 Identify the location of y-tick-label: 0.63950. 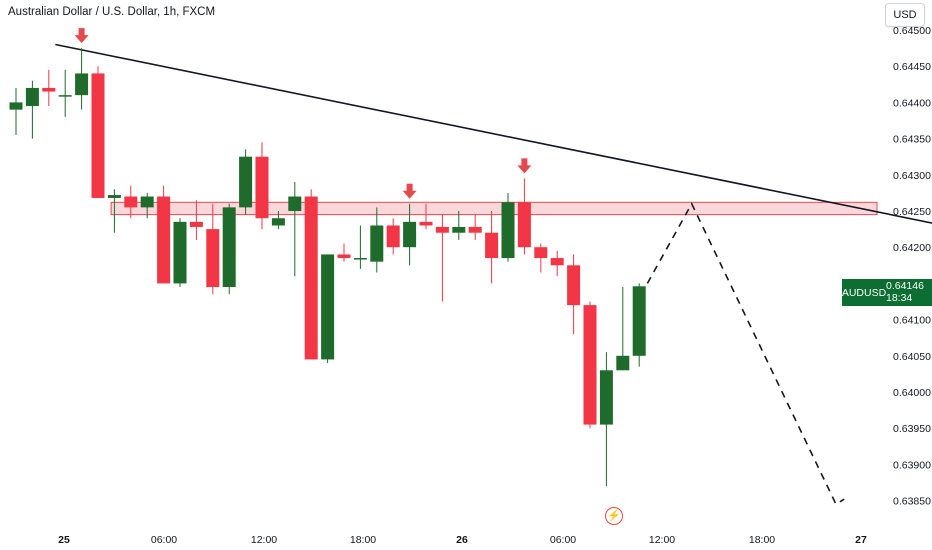
(912, 429).